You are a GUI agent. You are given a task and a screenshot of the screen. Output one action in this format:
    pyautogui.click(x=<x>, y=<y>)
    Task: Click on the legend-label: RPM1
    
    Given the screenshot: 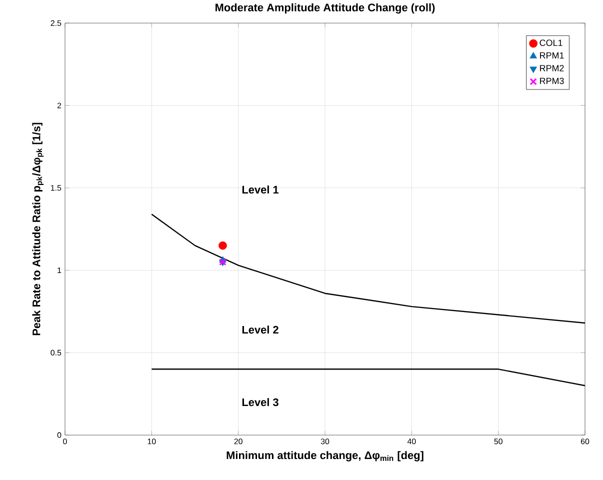 What is the action you would take?
    pyautogui.click(x=552, y=55)
    